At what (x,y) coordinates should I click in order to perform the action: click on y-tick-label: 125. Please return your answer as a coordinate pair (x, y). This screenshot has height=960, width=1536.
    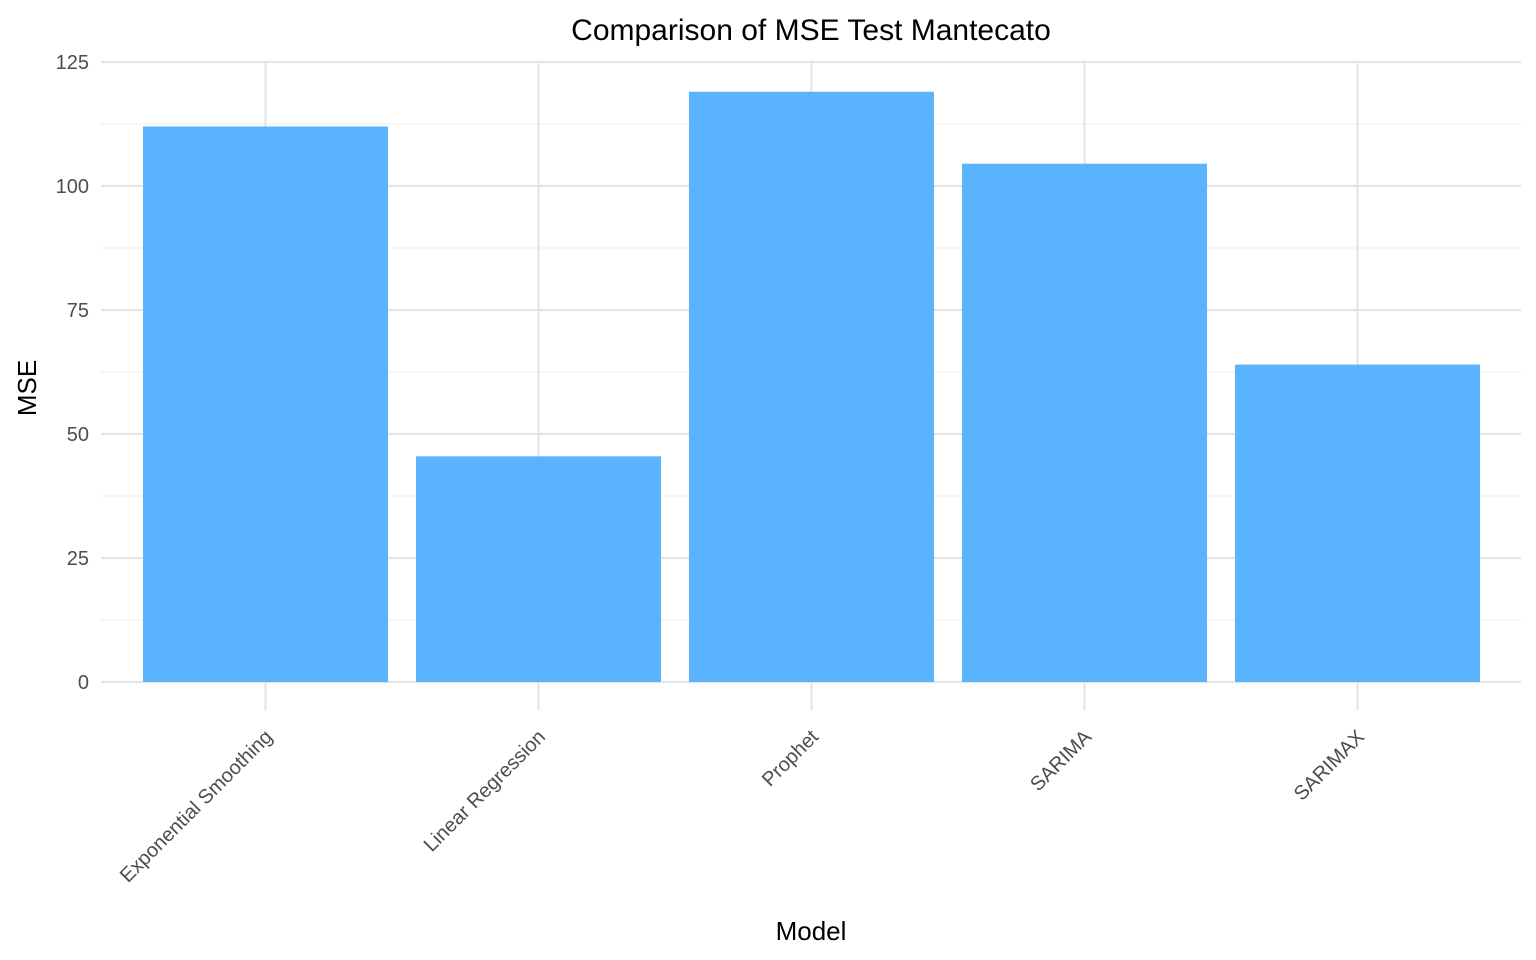
    Looking at the image, I should click on (72, 63).